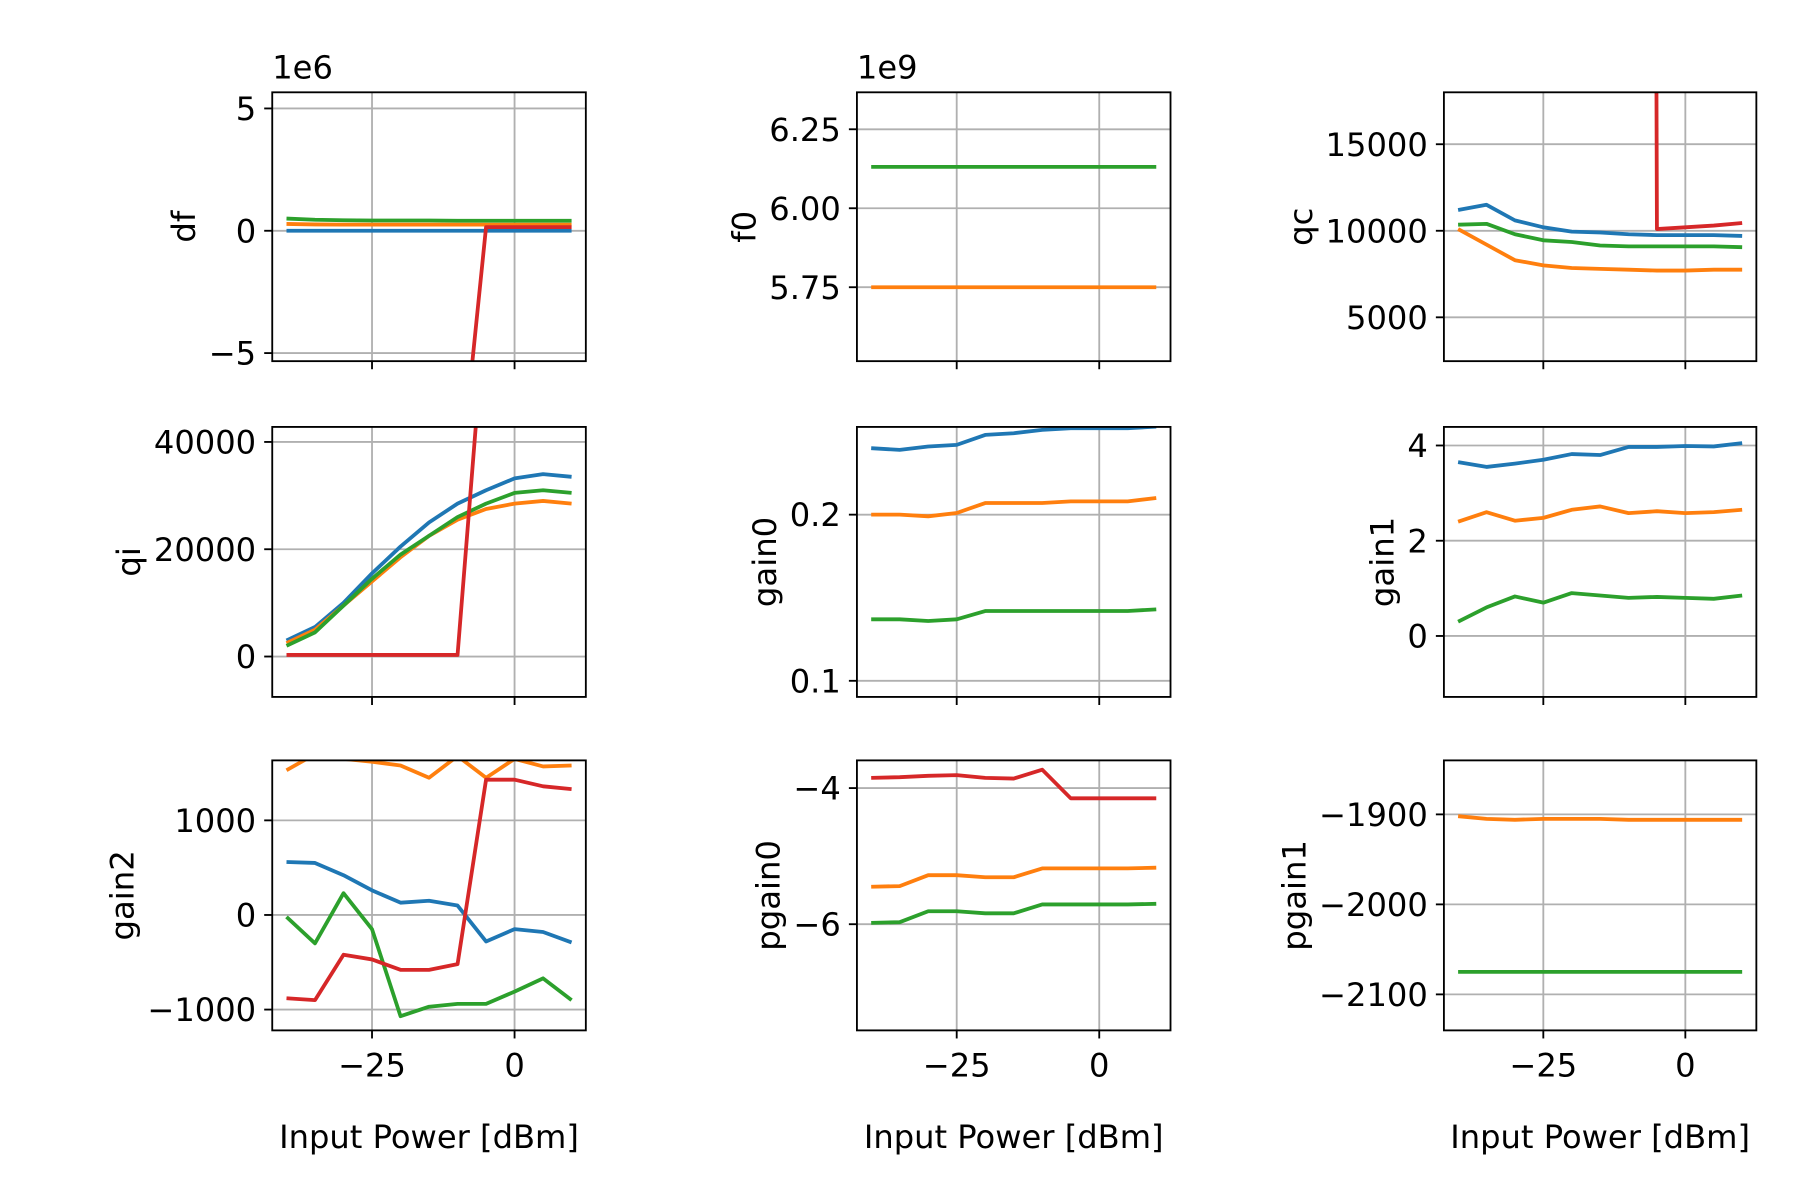 The width and height of the screenshot is (1800, 1200). Describe the element at coordinates (205, 550) in the screenshot. I see `y-tick-label: 20000` at that location.